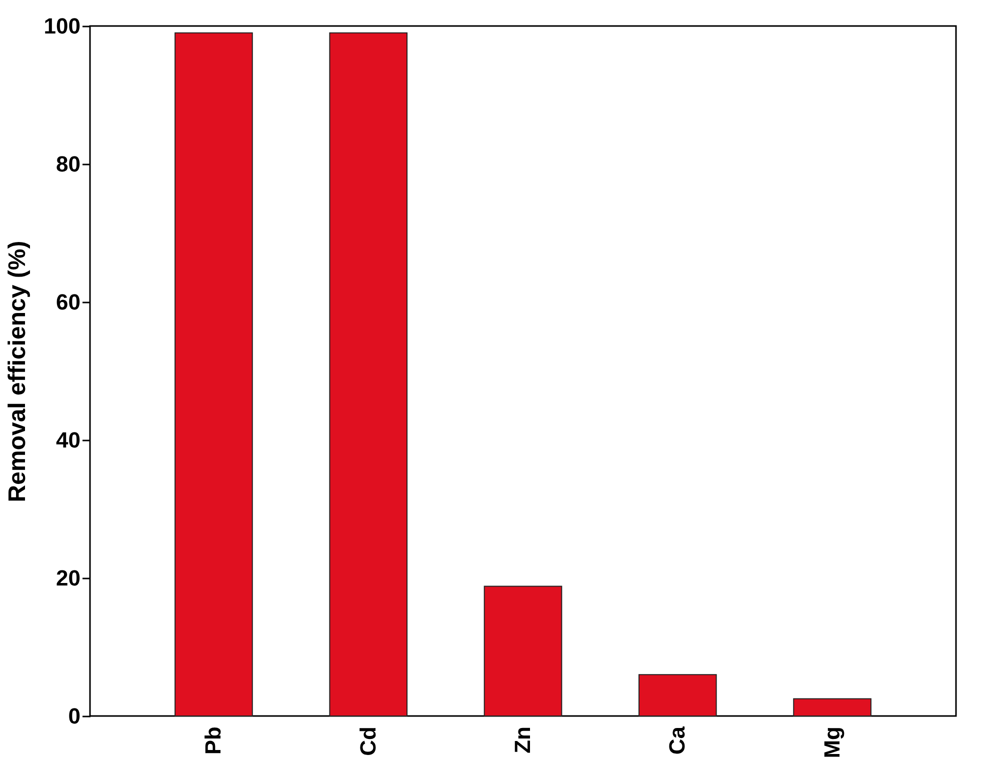 Image resolution: width=992 pixels, height=761 pixels. Describe the element at coordinates (74, 716) in the screenshot. I see `y-tick-label: 0` at that location.